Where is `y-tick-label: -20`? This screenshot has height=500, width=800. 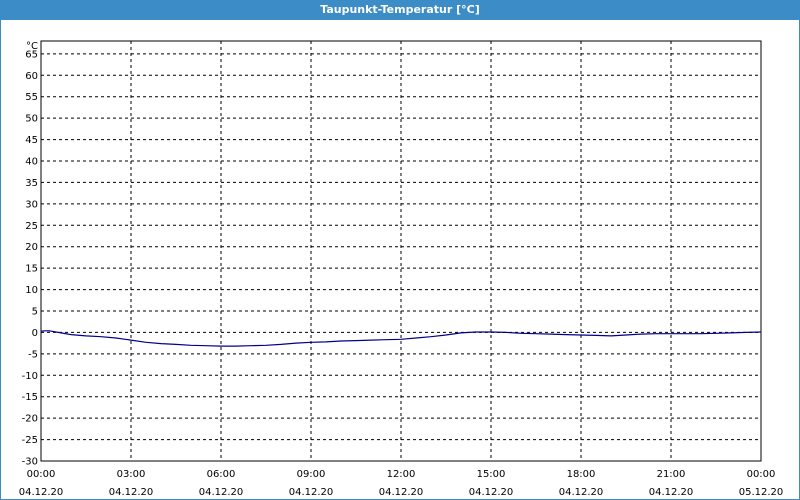
y-tick-label: -20 is located at coordinates (30, 419).